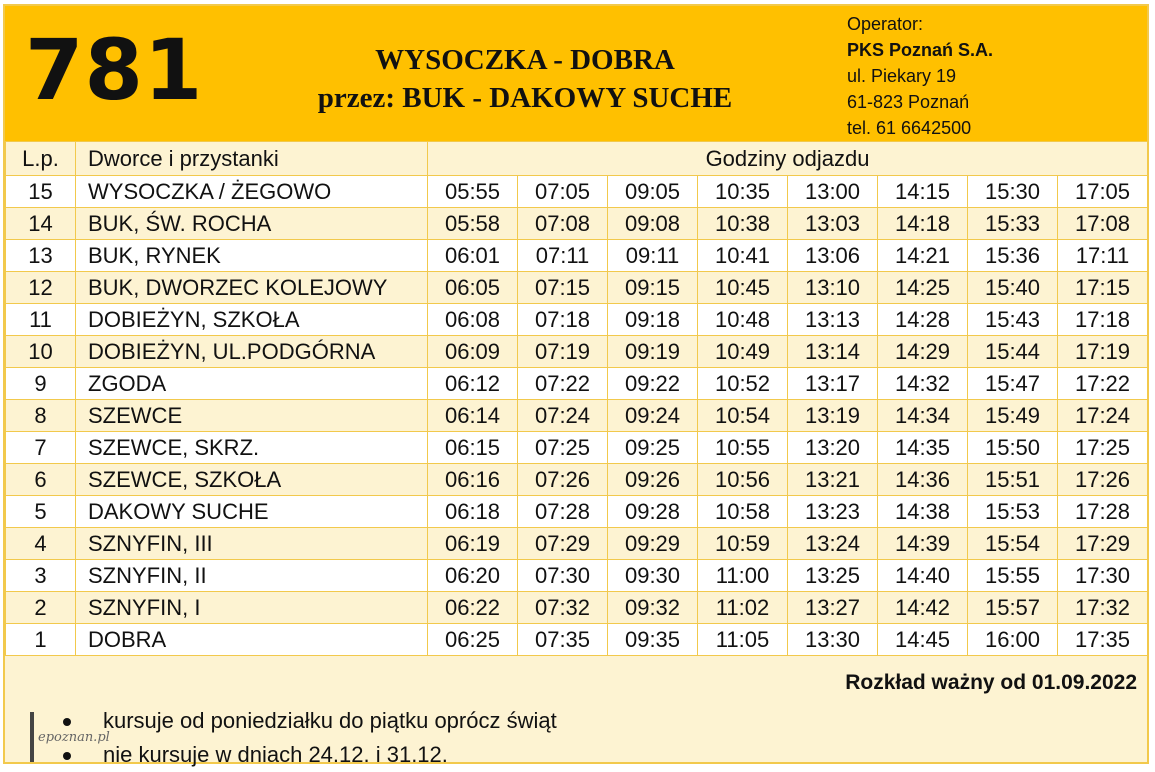 The width and height of the screenshot is (1155, 772). Describe the element at coordinates (562, 319) in the screenshot. I see `departure-time: 07:18` at that location.